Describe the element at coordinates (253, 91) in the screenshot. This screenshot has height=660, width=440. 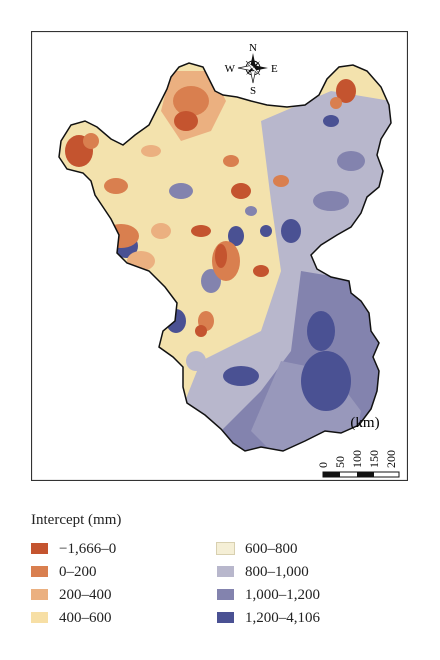
I see `compass-south: S` at that location.